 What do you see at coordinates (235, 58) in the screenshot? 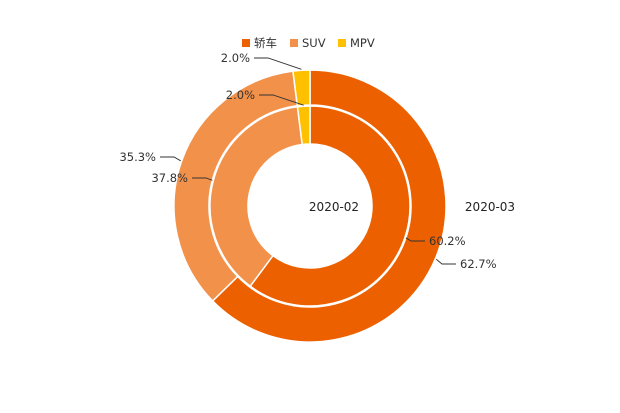
I see `data-label-outer-2: 2.0%` at bounding box center [235, 58].